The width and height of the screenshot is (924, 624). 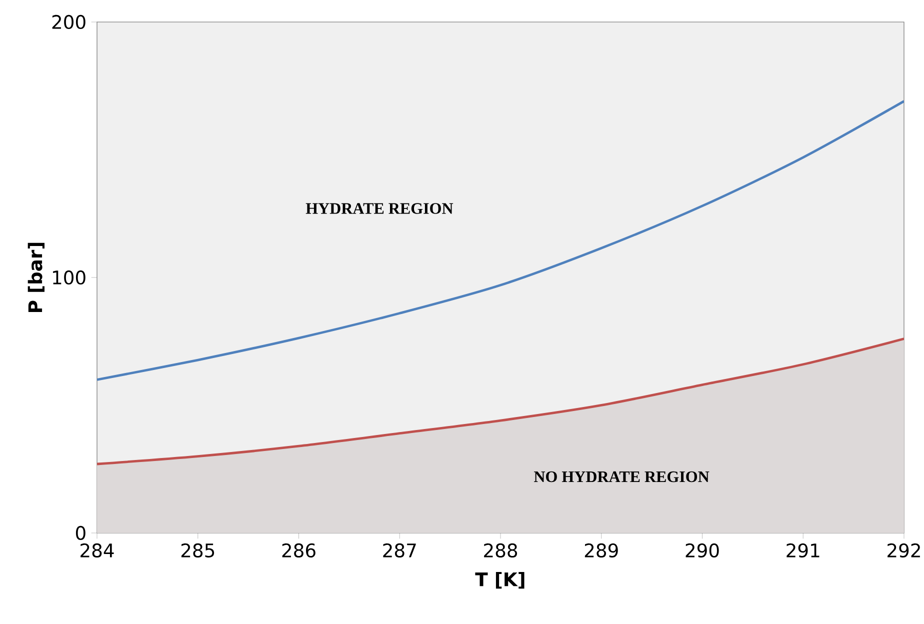 What do you see at coordinates (702, 550) in the screenshot?
I see `x-tick-label: 290` at bounding box center [702, 550].